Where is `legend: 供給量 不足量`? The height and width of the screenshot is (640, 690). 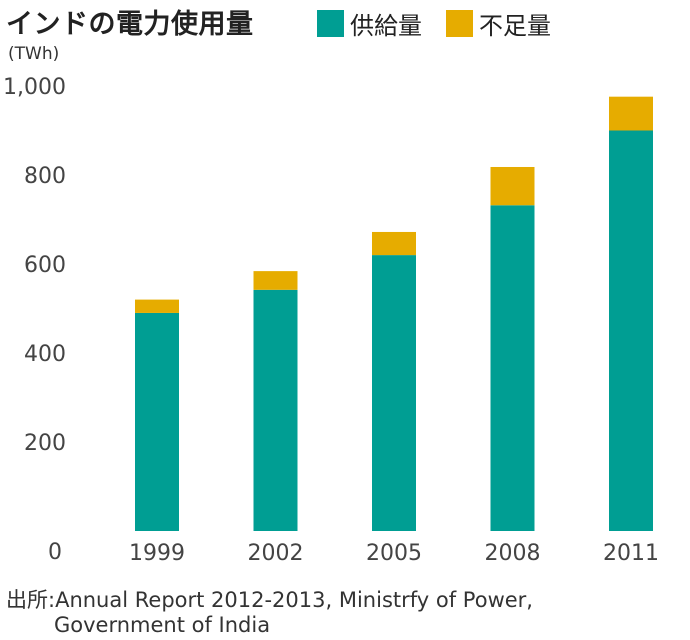
legend: 供給量 不足量 is located at coordinates (446, 23).